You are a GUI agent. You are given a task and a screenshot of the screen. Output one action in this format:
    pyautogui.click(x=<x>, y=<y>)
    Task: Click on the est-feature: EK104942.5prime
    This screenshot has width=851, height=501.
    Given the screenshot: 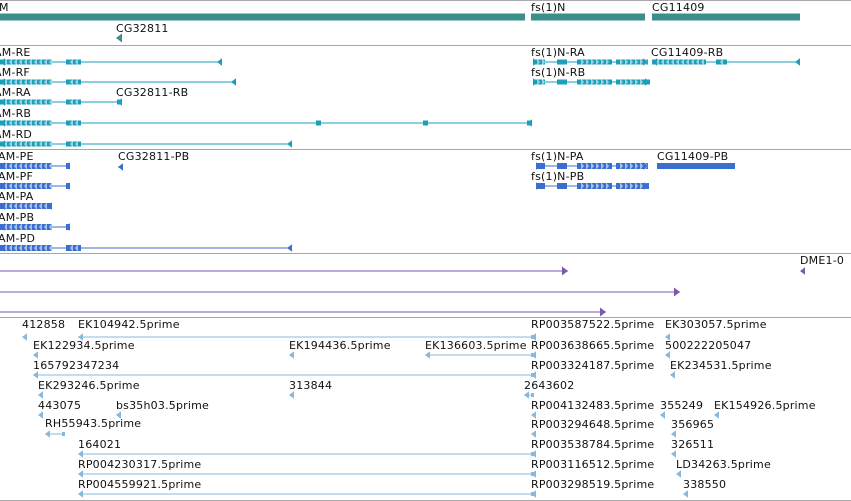 What is the action you would take?
    pyautogui.click(x=425, y=330)
    